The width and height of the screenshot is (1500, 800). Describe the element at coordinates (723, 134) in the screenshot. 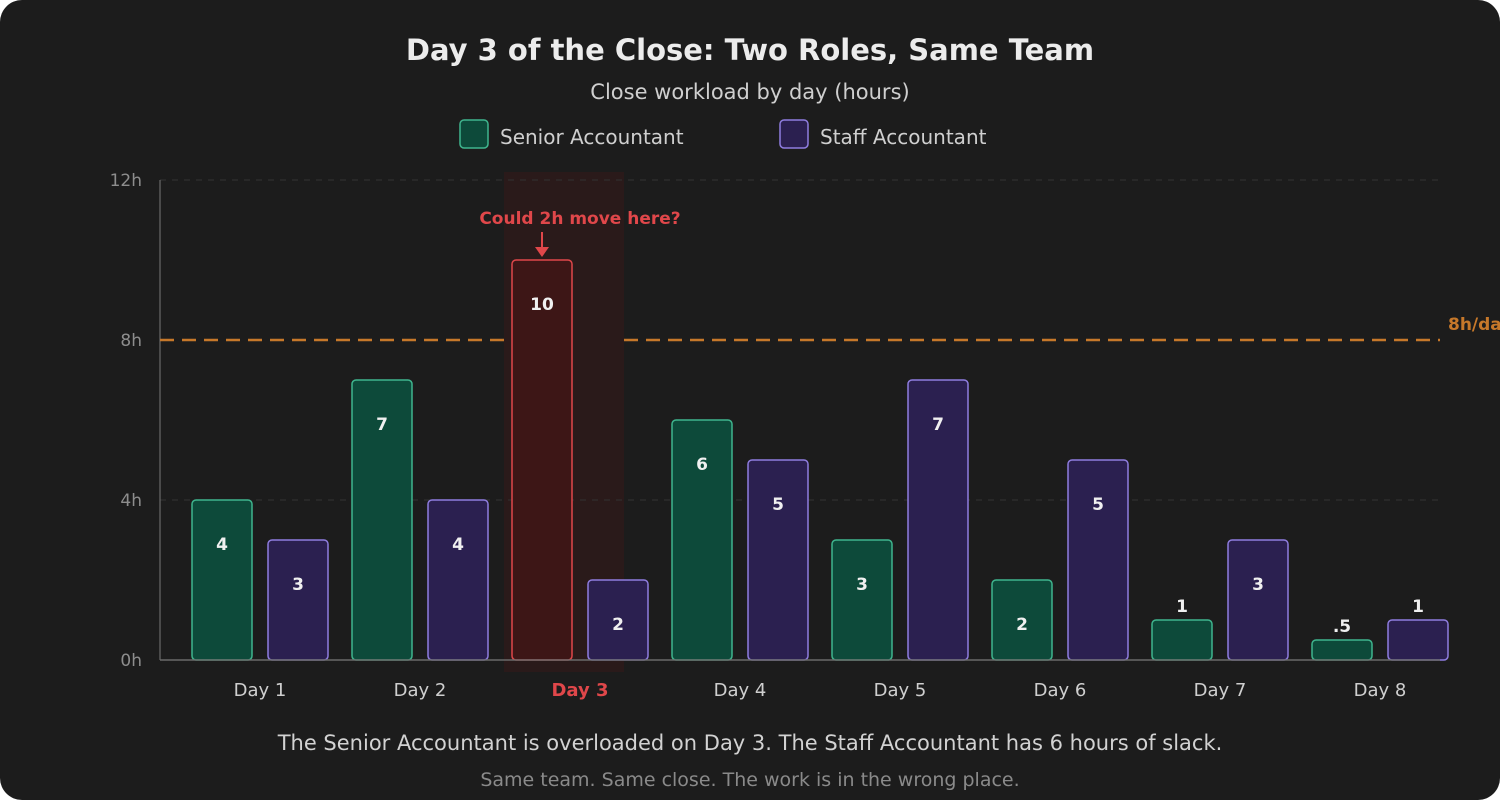

I see `legend: Senior Accountant Staff Accountant` at that location.